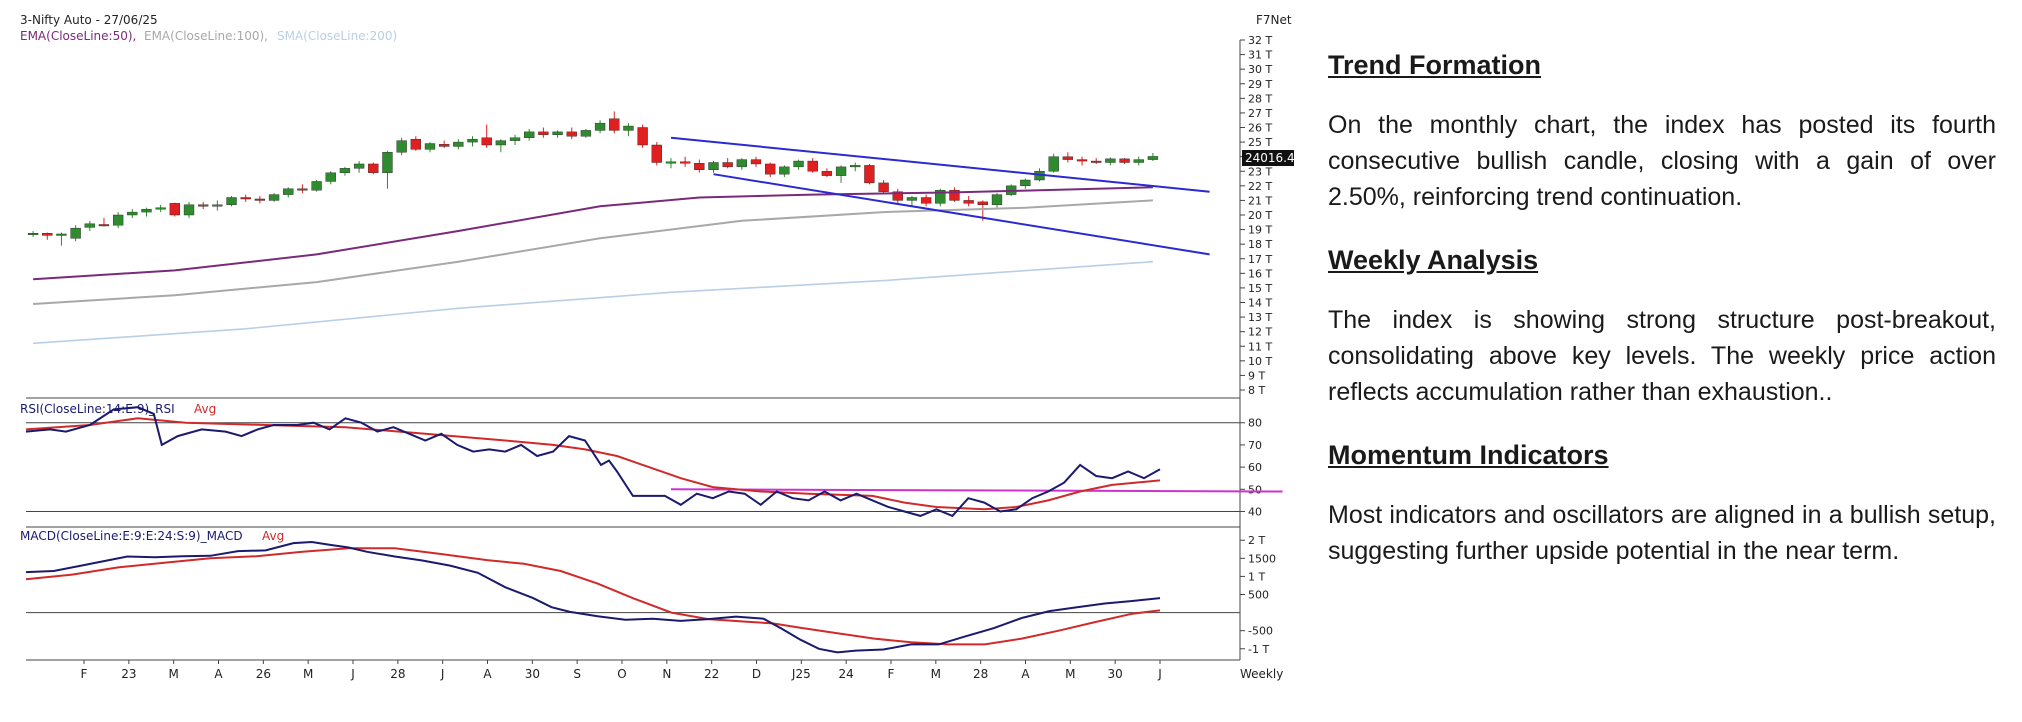  What do you see at coordinates (1260, 259) in the screenshot?
I see `y-tick-label: 17 T` at bounding box center [1260, 259].